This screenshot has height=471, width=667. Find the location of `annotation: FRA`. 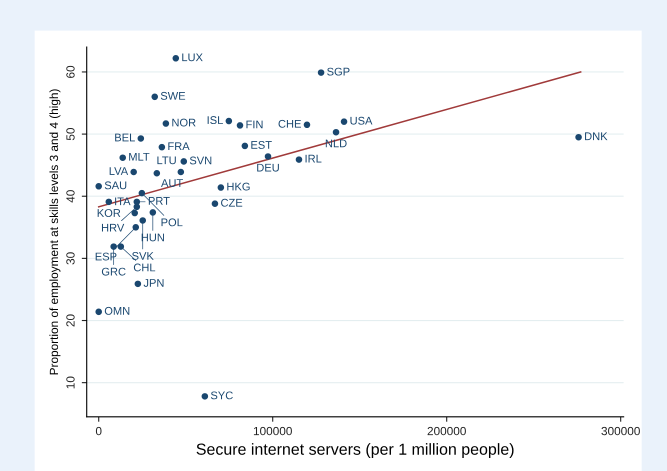

annotation: FRA is located at coordinates (179, 146).